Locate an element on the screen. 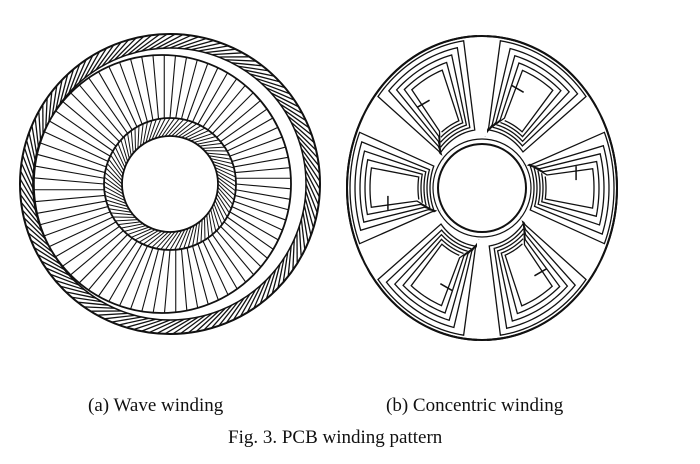 This screenshot has width=700, height=464. concentric-winding-caption: (b) Concentric winding is located at coordinates (475, 405).